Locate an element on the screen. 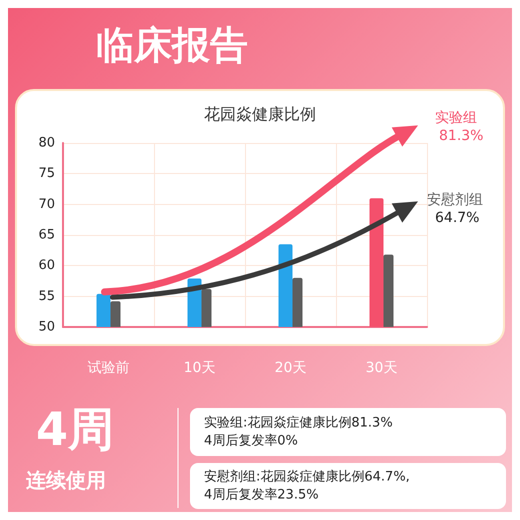 The height and width of the screenshot is (520, 520). x-tick-label: 20天 is located at coordinates (290, 368).